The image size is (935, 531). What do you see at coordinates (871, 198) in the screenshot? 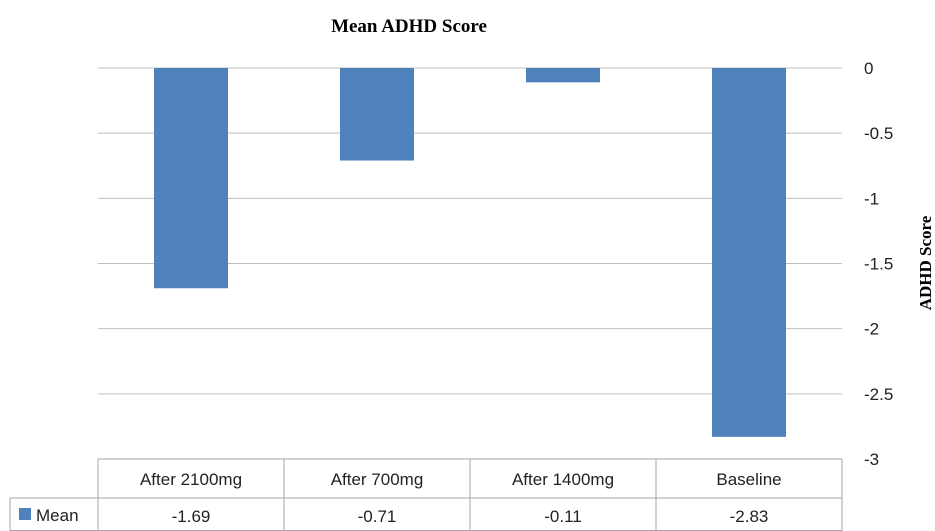
I see `y-tick-label: -1` at bounding box center [871, 198].